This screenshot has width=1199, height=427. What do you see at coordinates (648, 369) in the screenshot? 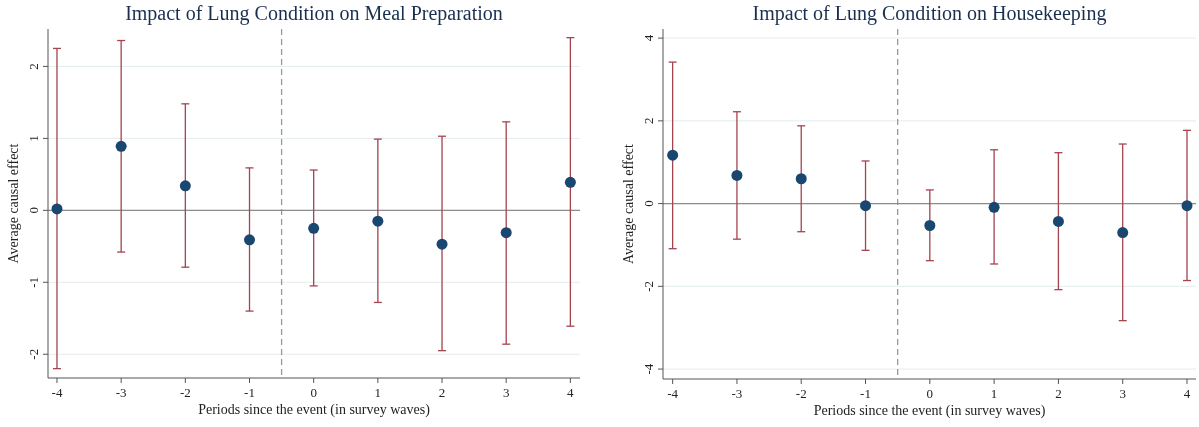
I see `y-tick-label: -4` at bounding box center [648, 369].